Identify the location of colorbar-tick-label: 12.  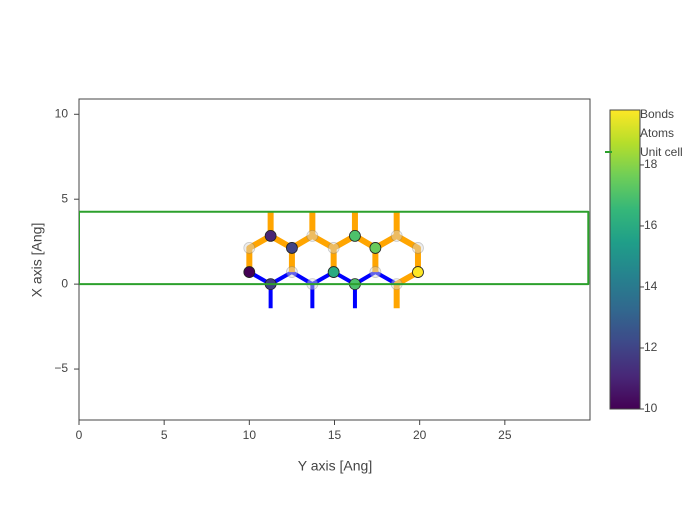
(651, 347).